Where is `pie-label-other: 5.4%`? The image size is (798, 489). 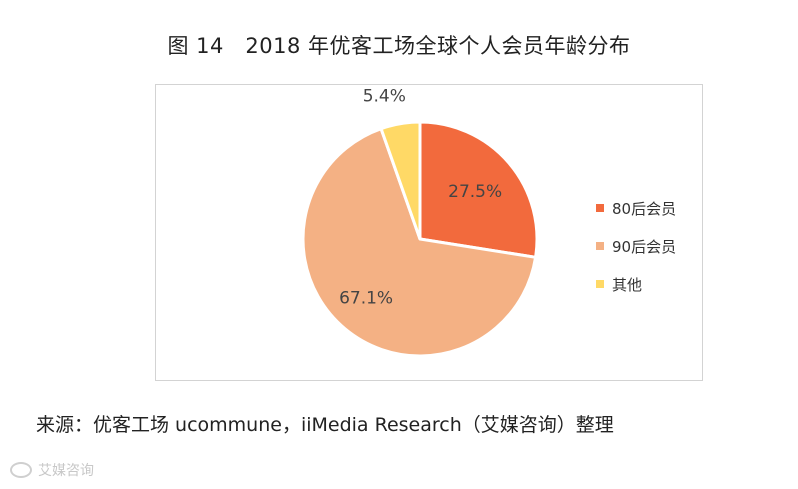
pie-label-other: 5.4% is located at coordinates (384, 97).